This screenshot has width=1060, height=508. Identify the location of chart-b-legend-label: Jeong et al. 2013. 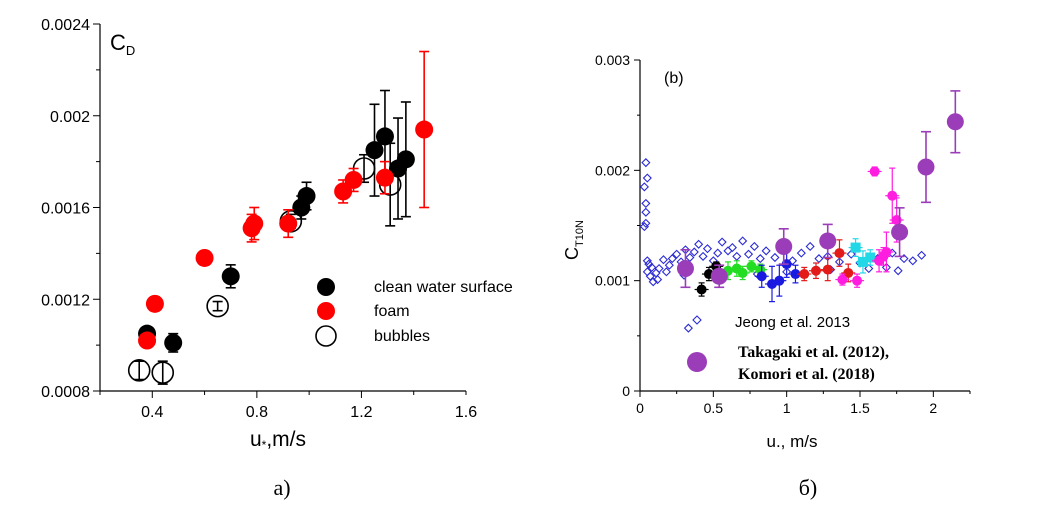
(792, 322).